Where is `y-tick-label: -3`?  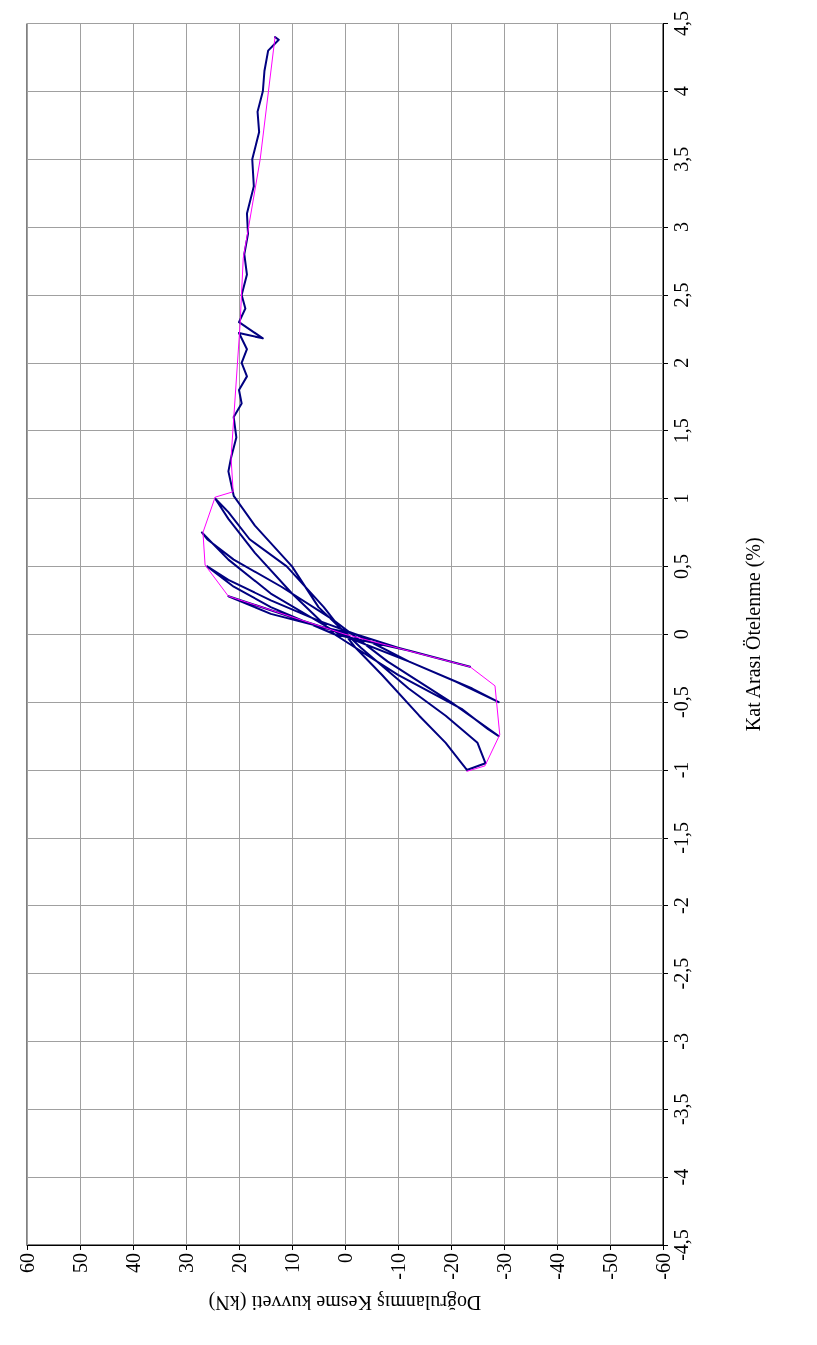
y-tick-label: -3 is located at coordinates (681, 1041).